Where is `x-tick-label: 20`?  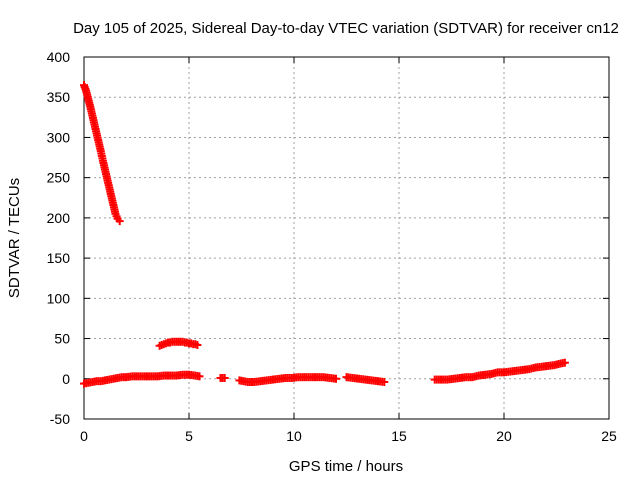 x-tick-label: 20 is located at coordinates (504, 436).